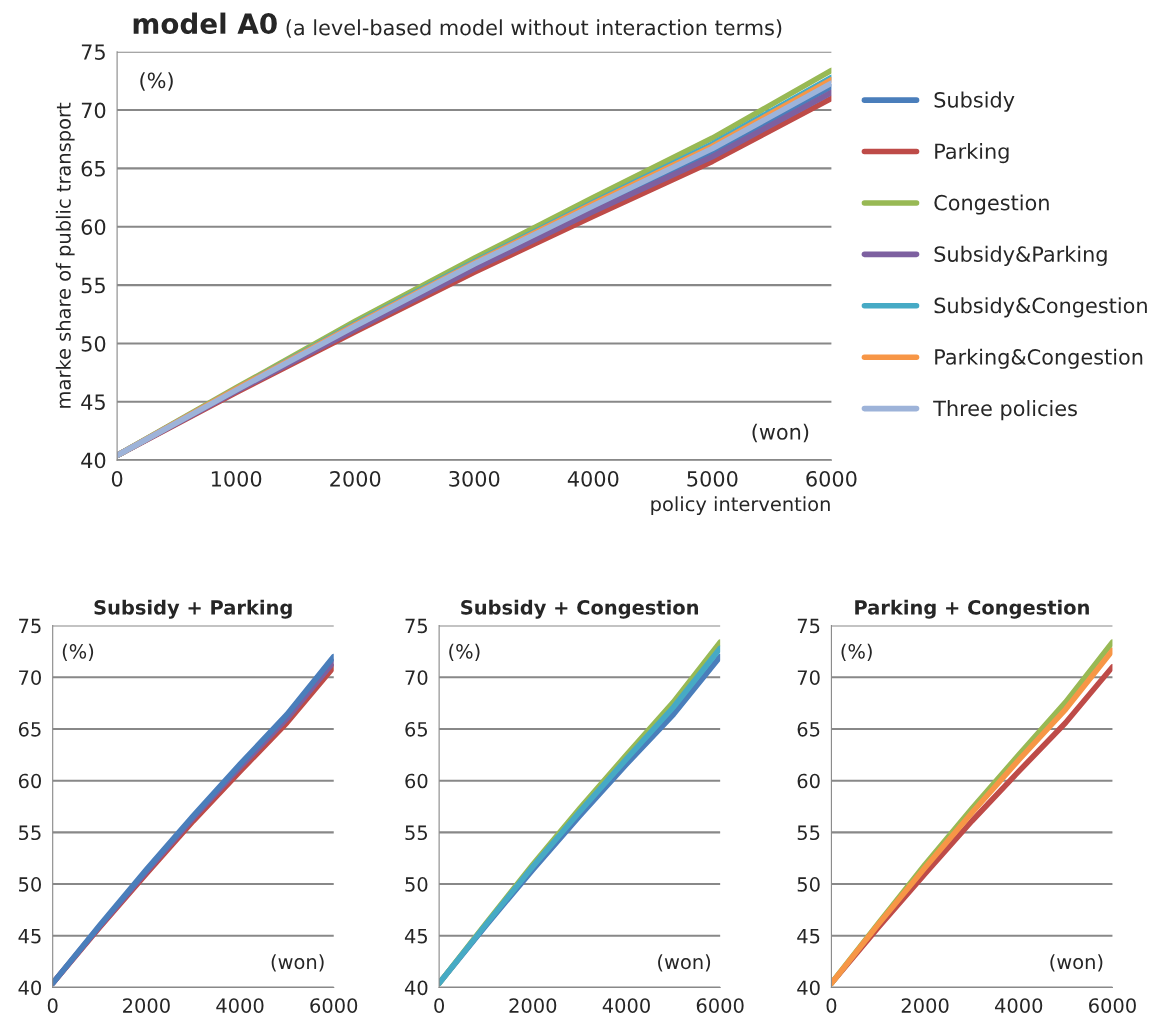 Image resolution: width=1171 pixels, height=1034 pixels. What do you see at coordinates (579, 609) in the screenshot?
I see `chart-title: Subsidy + Congestion` at bounding box center [579, 609].